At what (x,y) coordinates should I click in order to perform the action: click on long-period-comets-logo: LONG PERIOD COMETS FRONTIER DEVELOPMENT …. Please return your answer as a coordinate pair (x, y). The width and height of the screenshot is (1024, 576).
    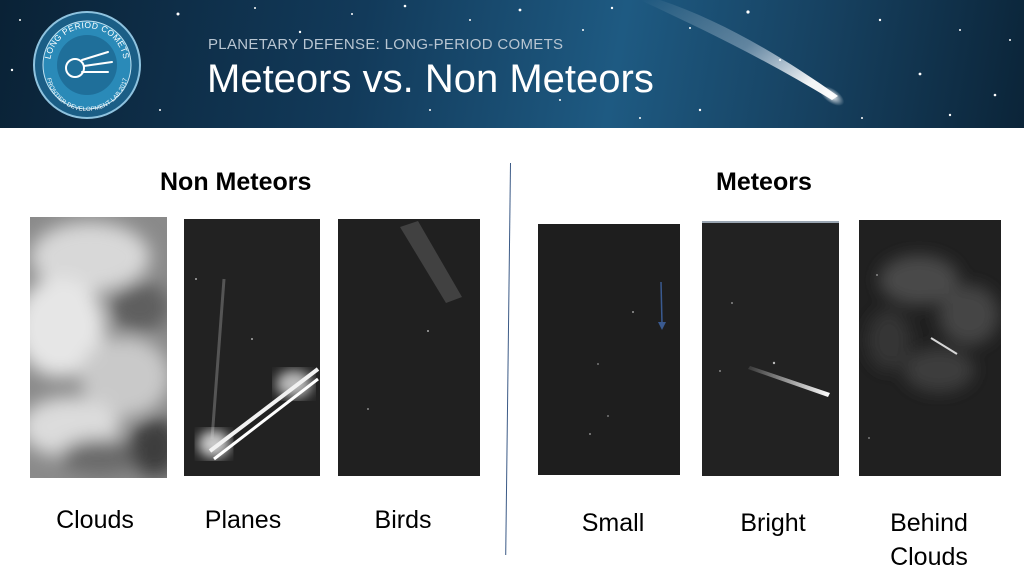
    Looking at the image, I should click on (87, 65).